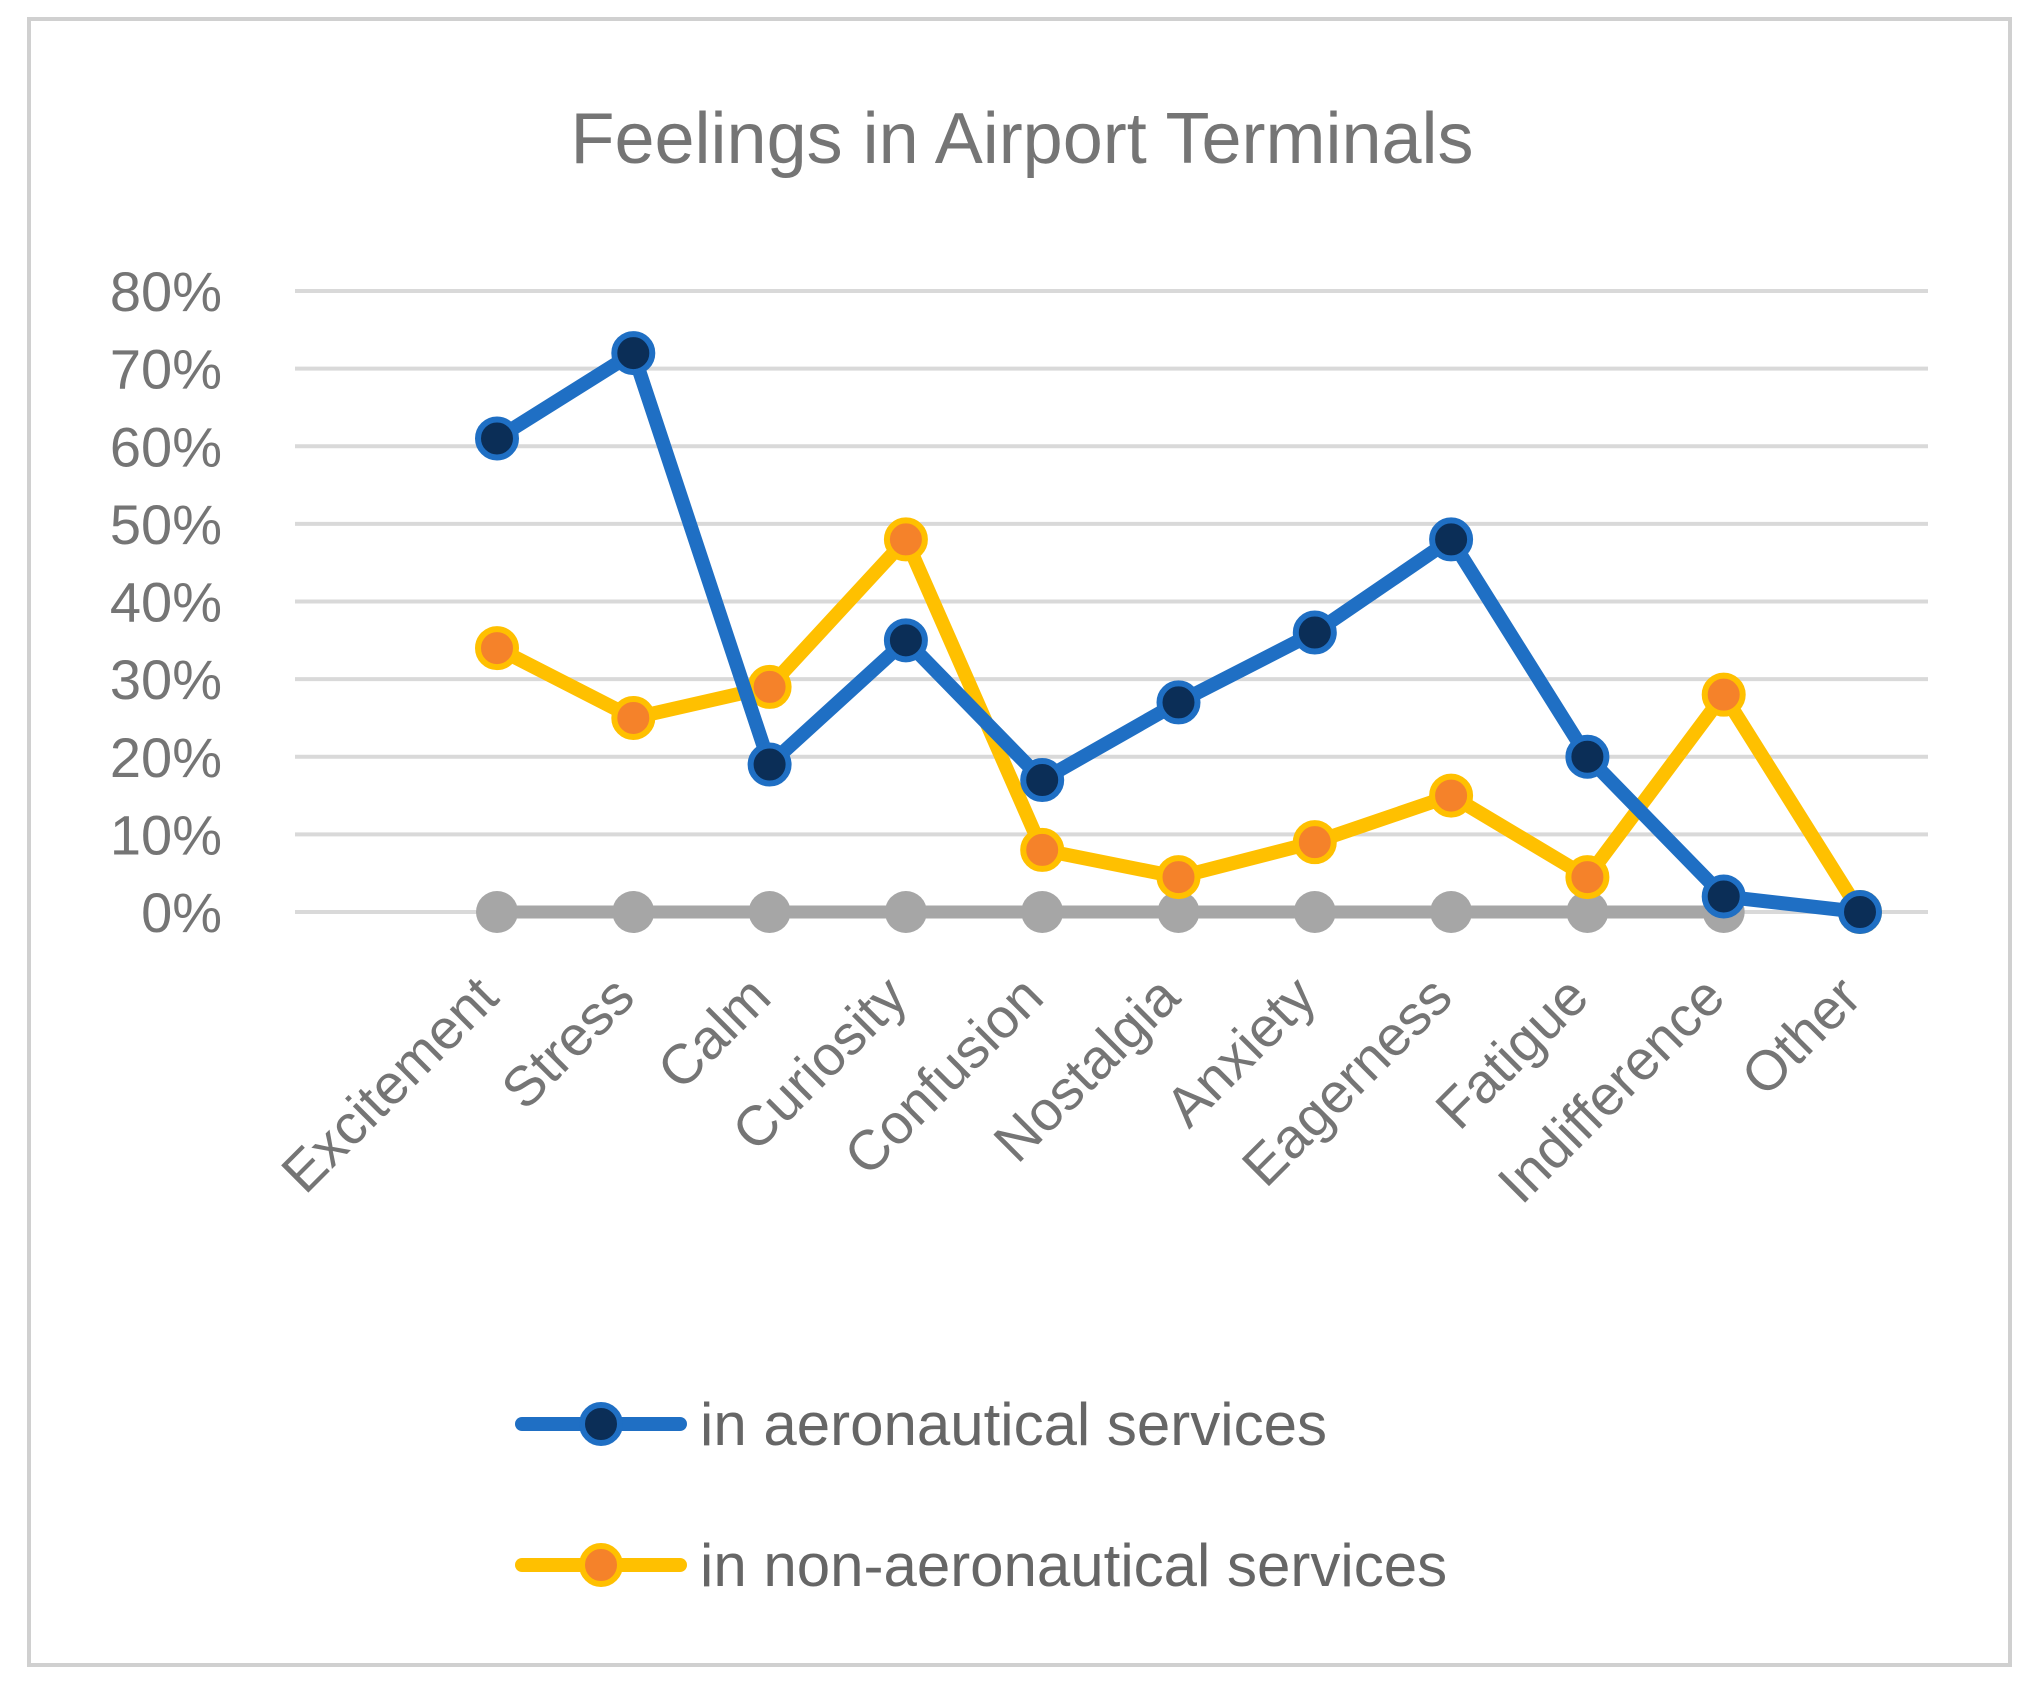 The height and width of the screenshot is (1695, 2044). Describe the element at coordinates (166, 446) in the screenshot. I see `y-tick-label: 60%` at that location.